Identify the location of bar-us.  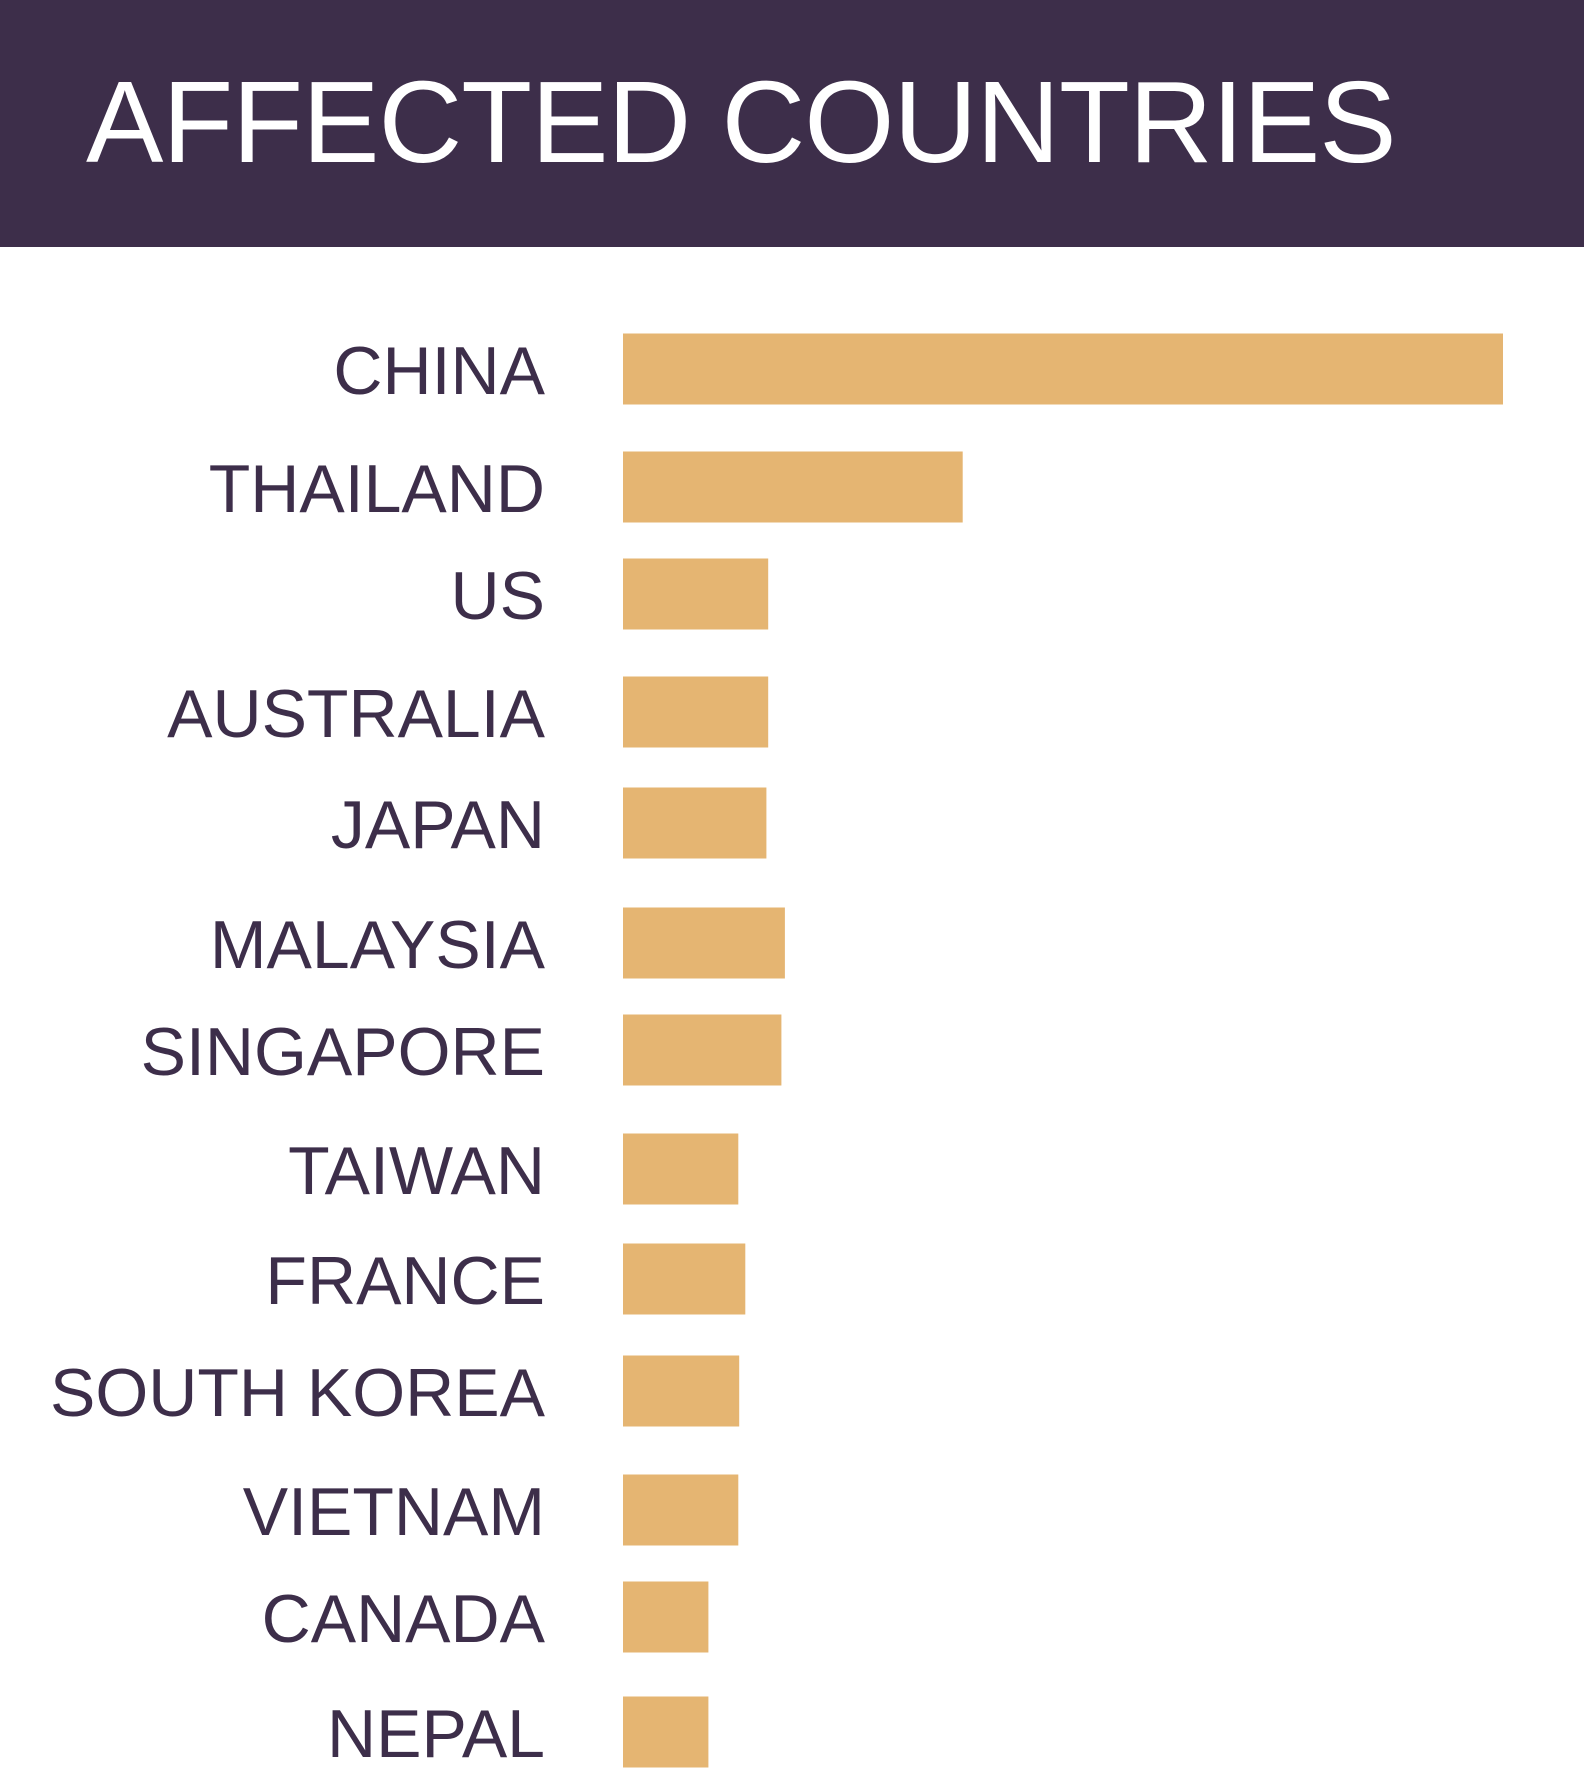
(696, 594).